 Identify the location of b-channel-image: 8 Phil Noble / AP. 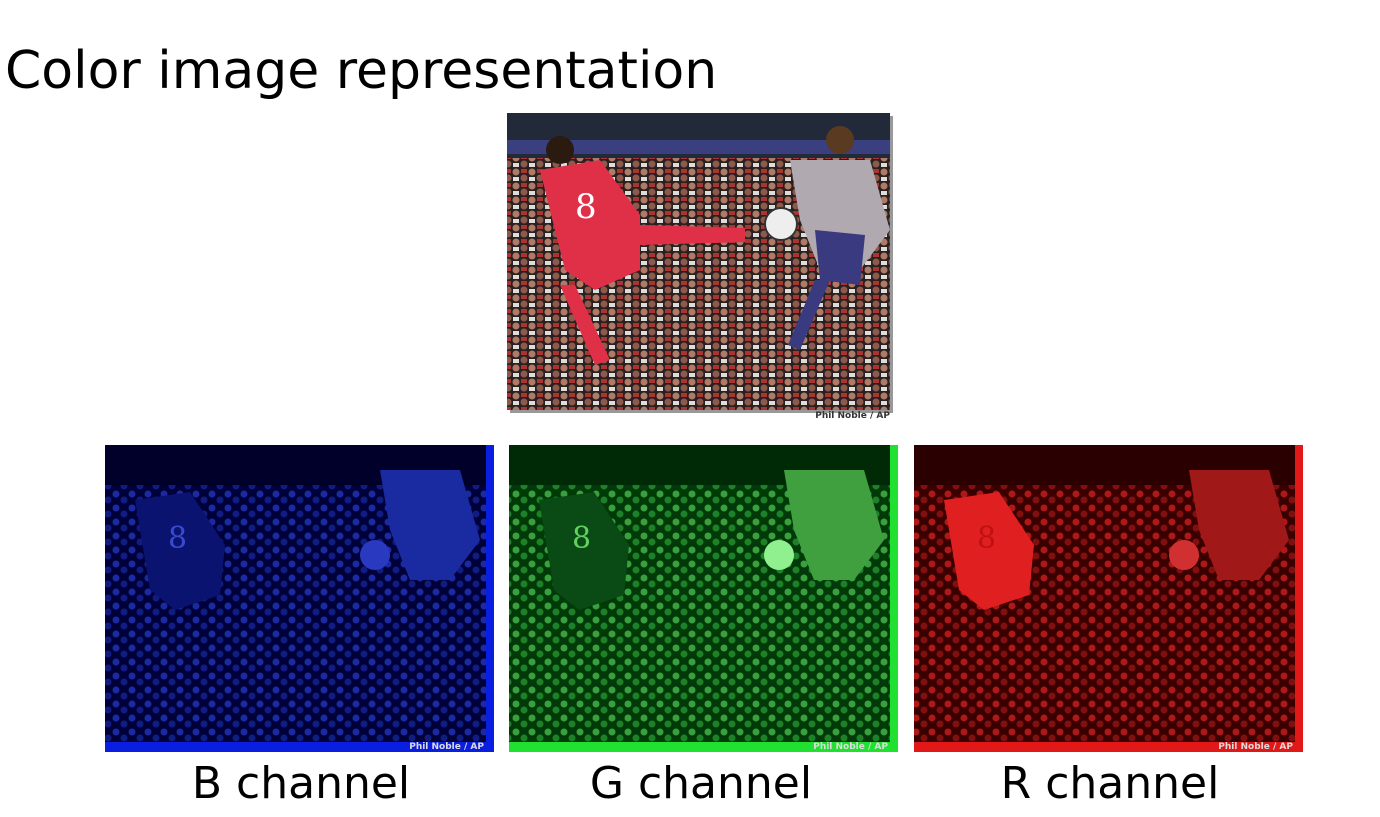
(299, 598).